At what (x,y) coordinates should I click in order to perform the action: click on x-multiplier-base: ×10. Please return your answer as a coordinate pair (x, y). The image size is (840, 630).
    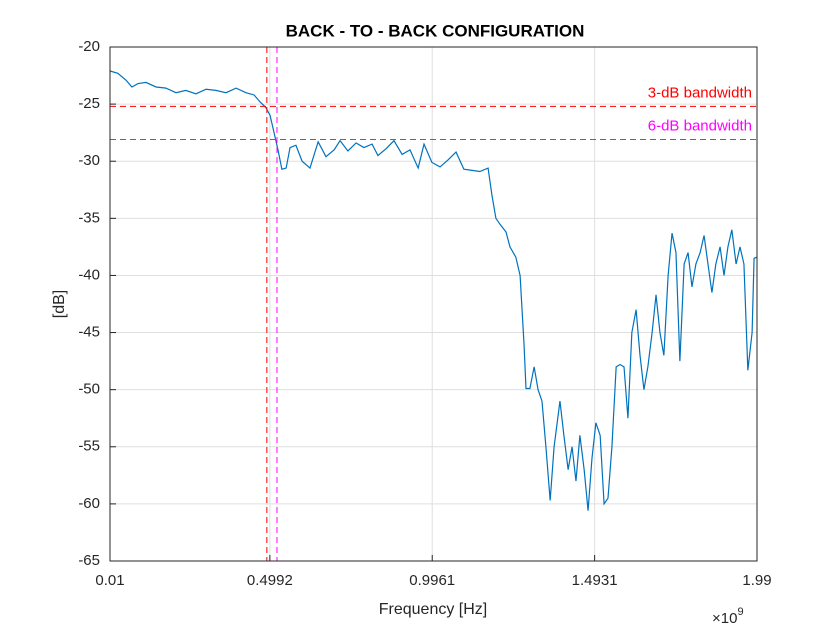
    Looking at the image, I should click on (724, 618).